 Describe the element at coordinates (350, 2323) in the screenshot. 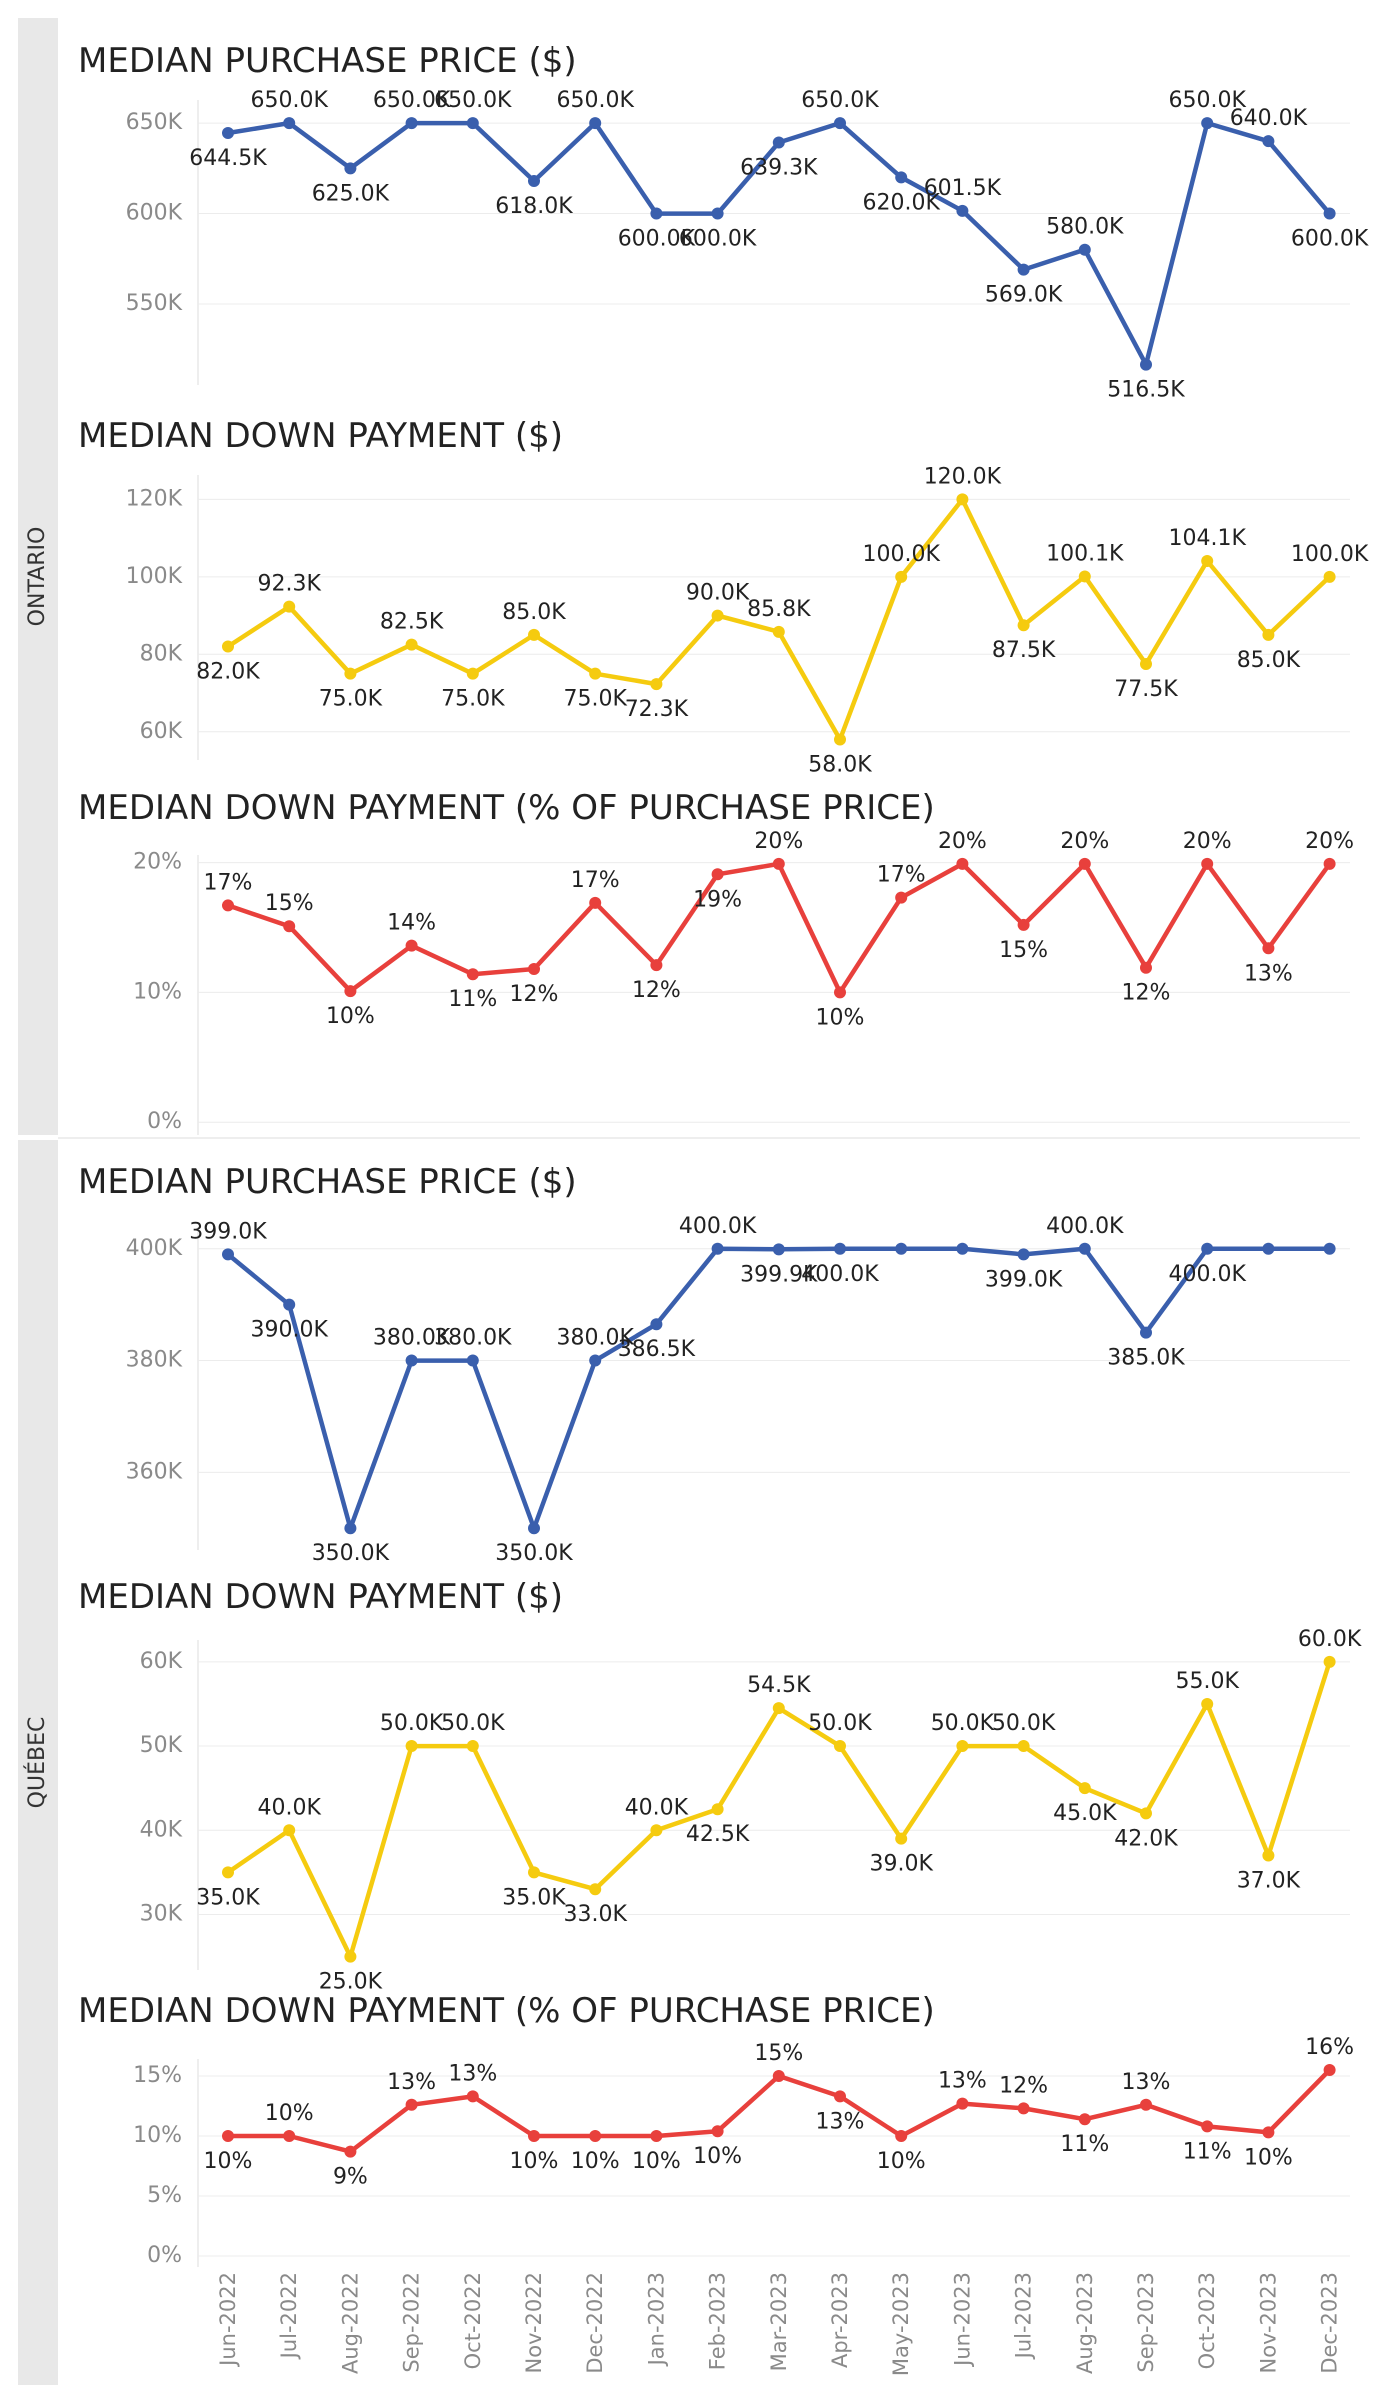

I see `x-tick-label: Aug-2022` at that location.